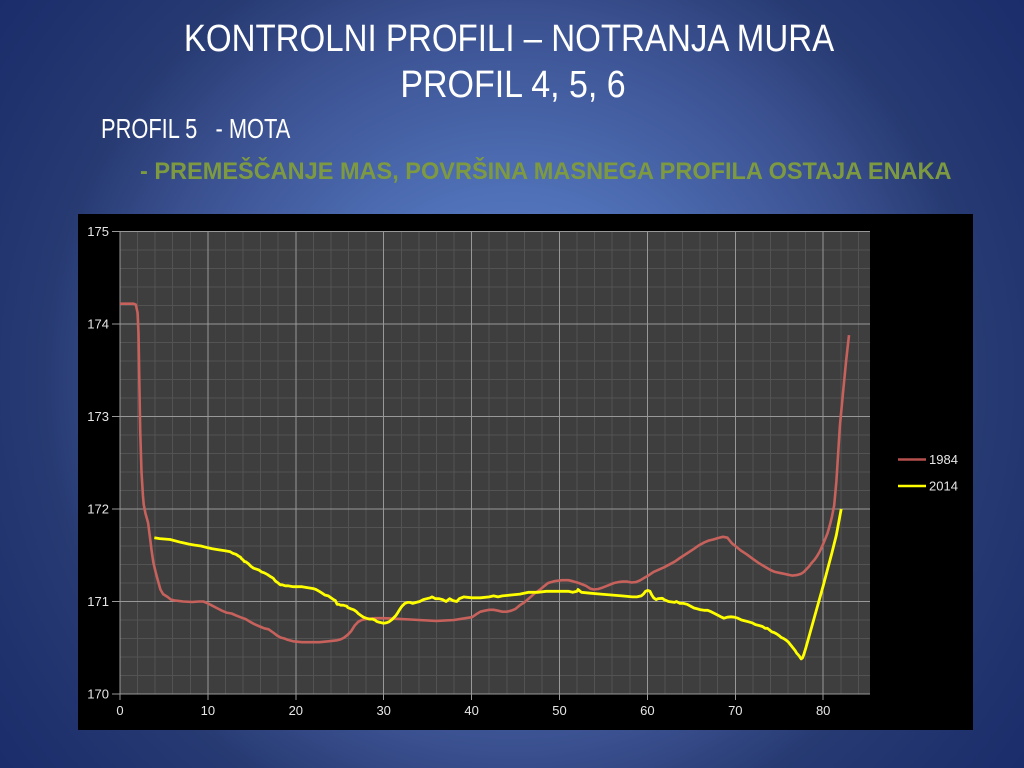  What do you see at coordinates (98, 694) in the screenshot?
I see `svg-text: 170` at bounding box center [98, 694].